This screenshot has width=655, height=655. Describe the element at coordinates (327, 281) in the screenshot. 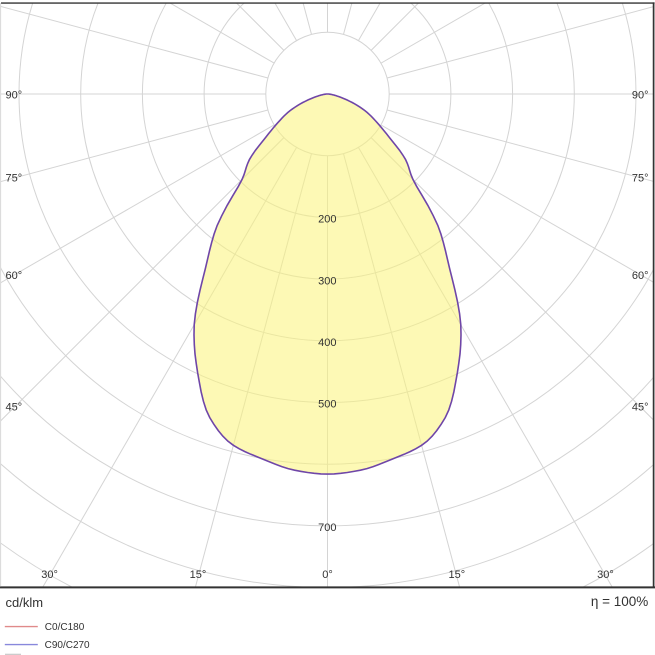

I see `svg-text: 300` at that location.